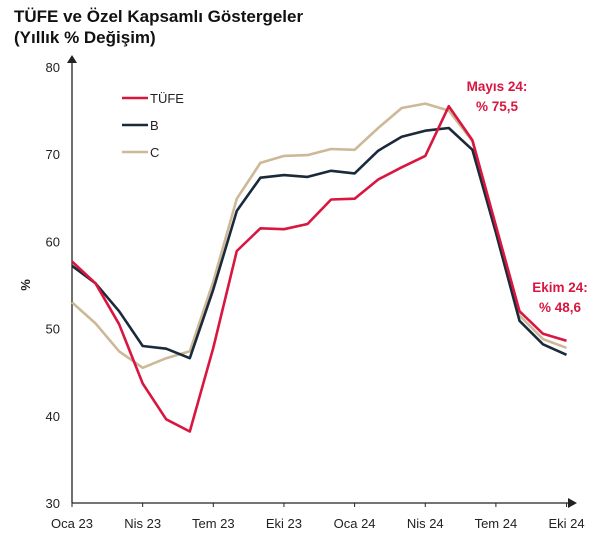 The height and width of the screenshot is (538, 604). Describe the element at coordinates (572, 503) in the screenshot. I see `x-axis-arrow` at that location.